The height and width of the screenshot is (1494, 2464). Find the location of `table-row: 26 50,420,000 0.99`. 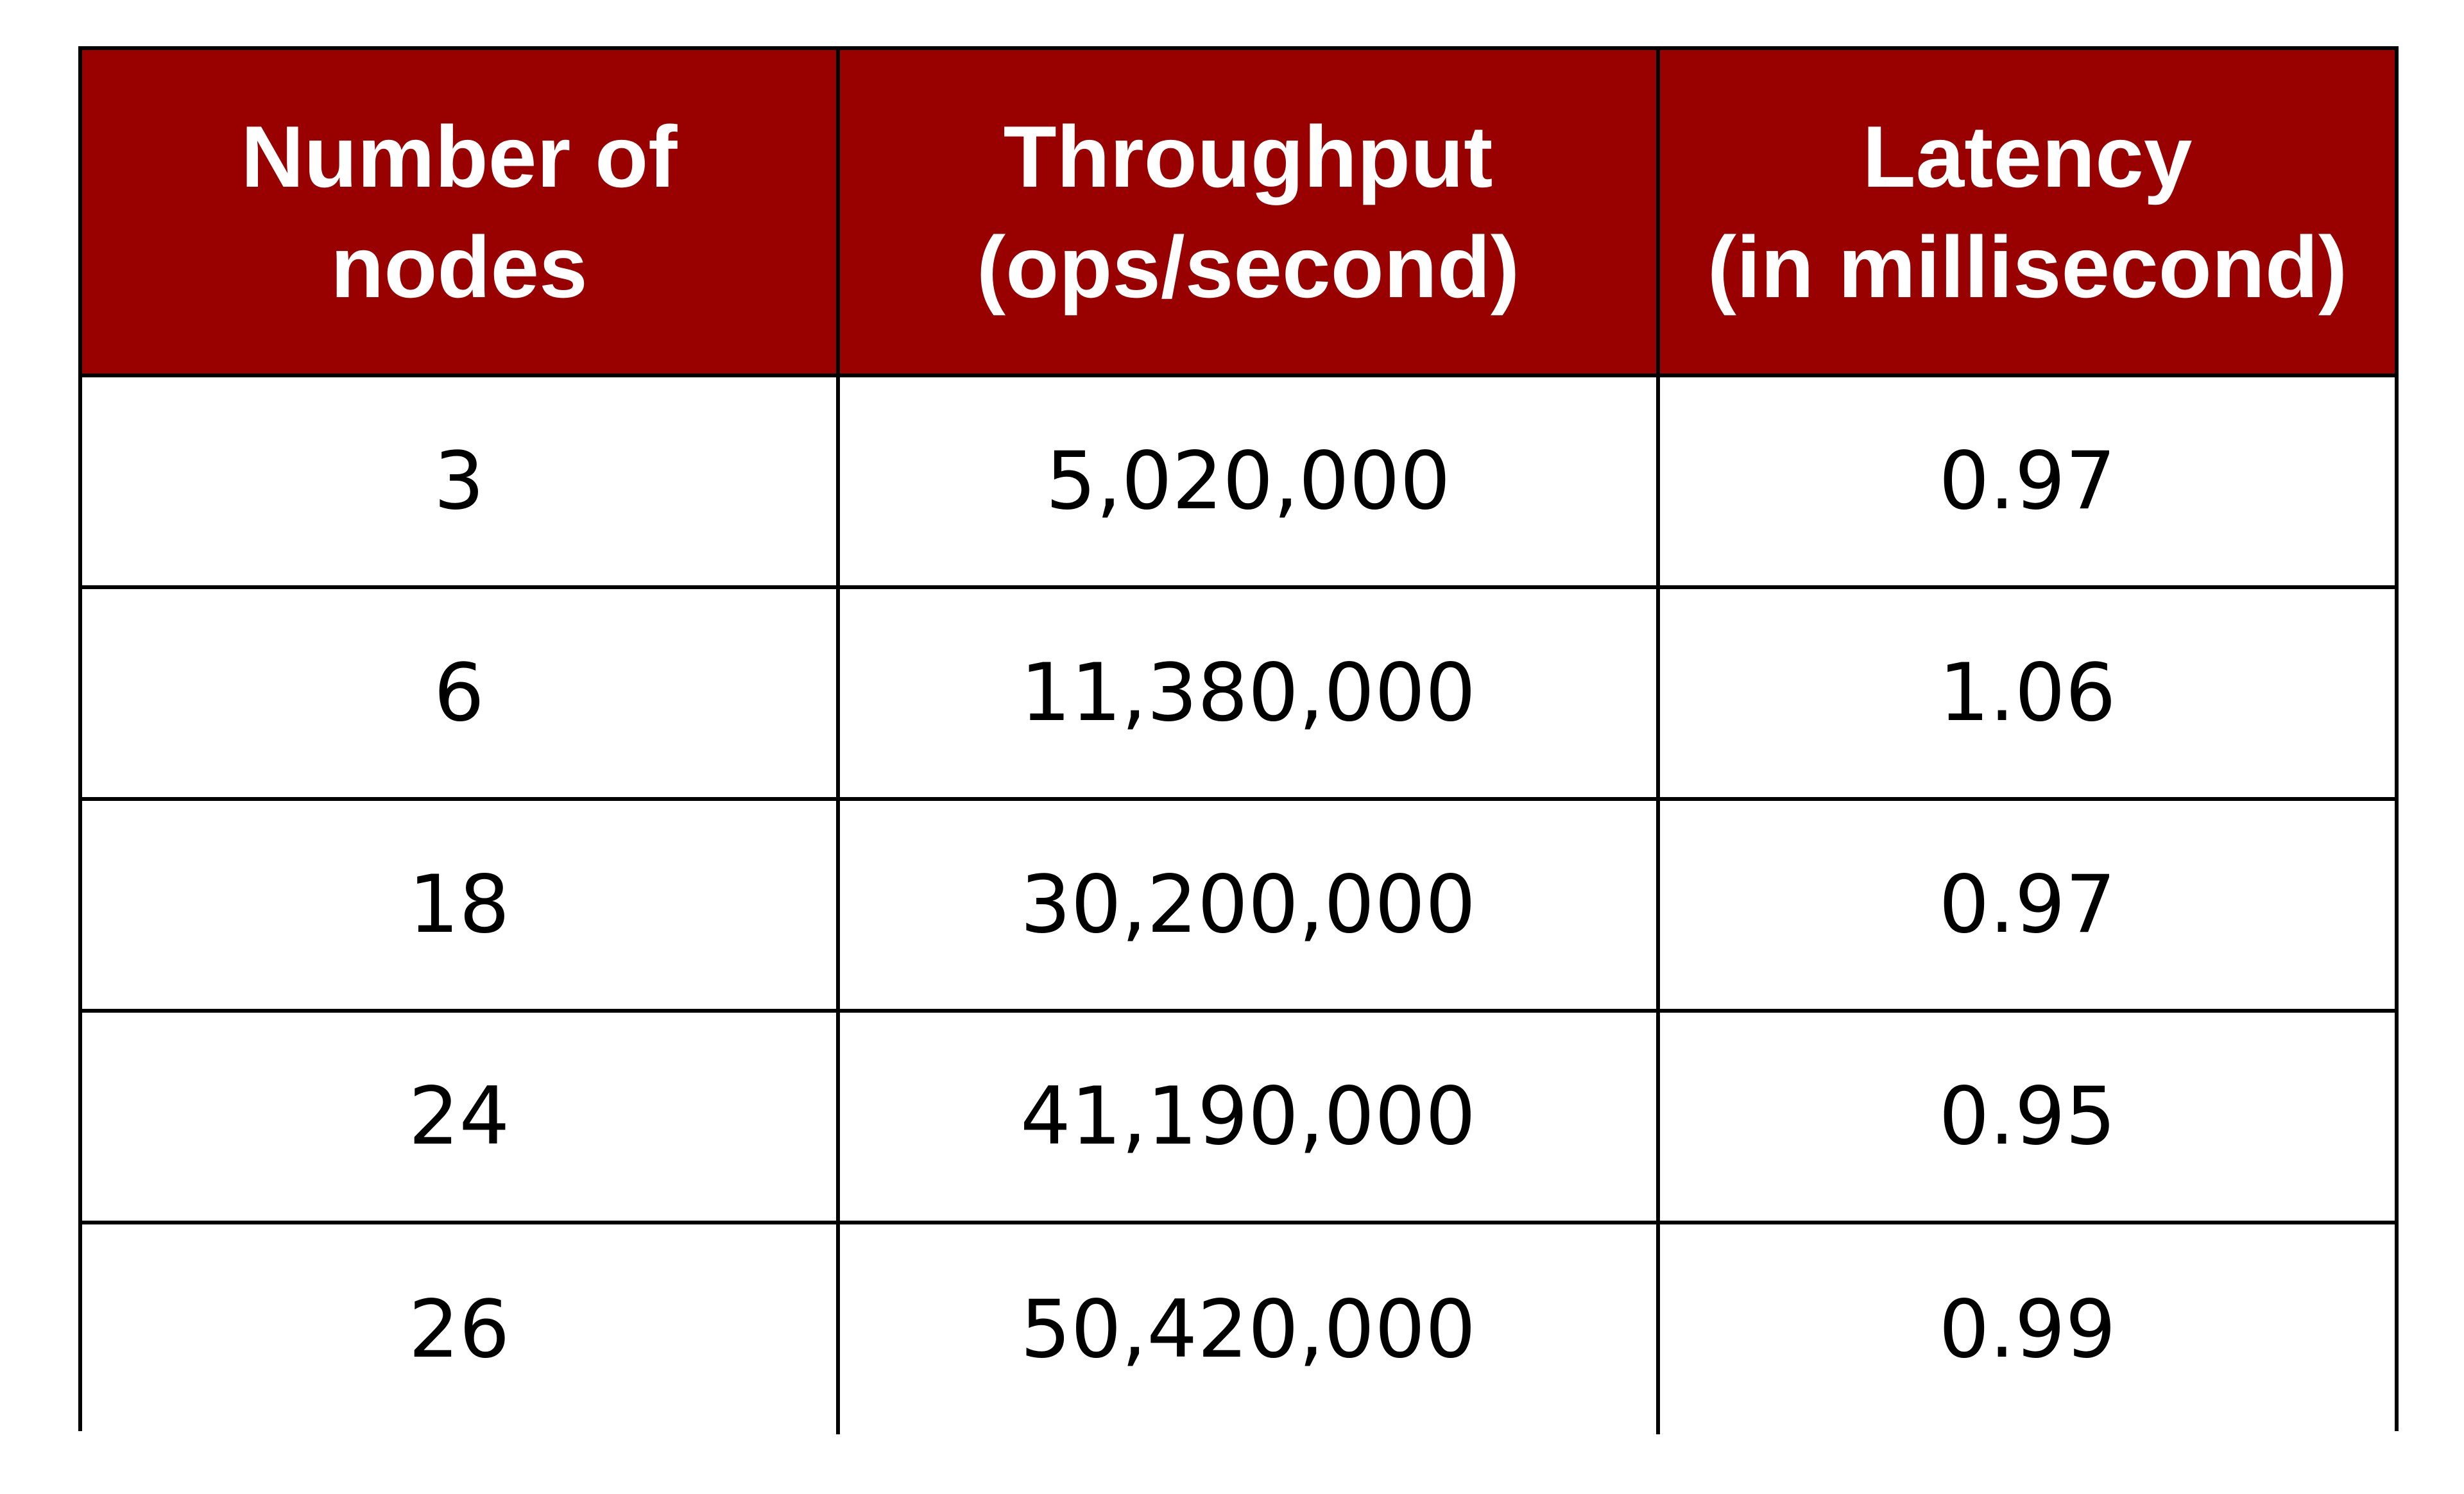

table-row: 26 50,420,000 0.99 is located at coordinates (1238, 1328).